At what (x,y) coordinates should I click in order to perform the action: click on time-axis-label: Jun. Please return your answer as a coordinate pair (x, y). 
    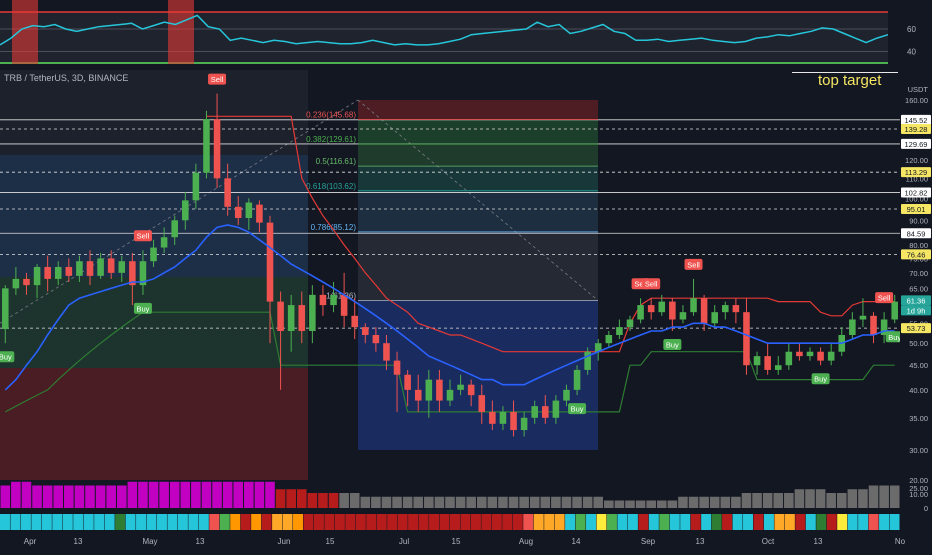
    Looking at the image, I should click on (284, 541).